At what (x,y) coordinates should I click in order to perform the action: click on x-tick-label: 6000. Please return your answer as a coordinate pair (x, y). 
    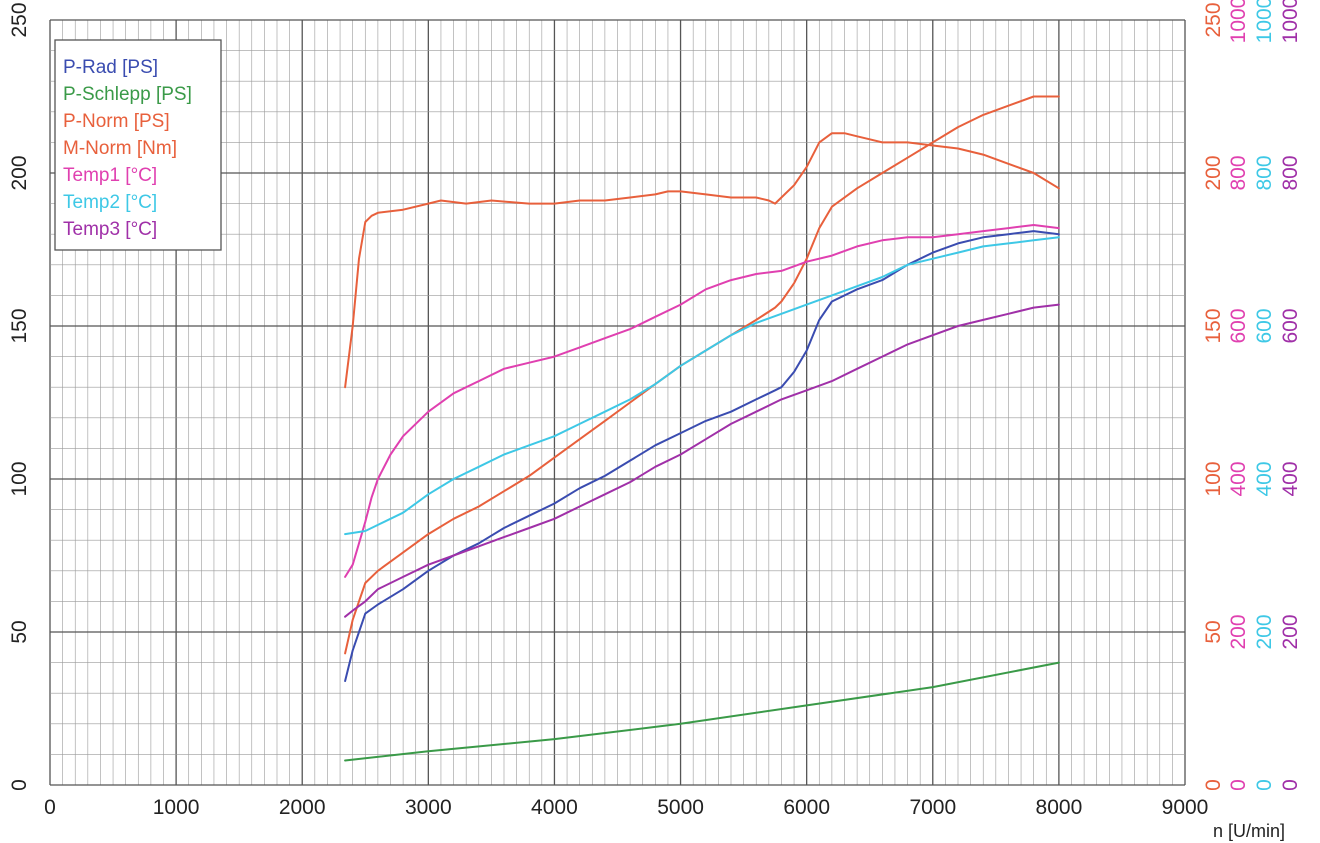
    Looking at the image, I should click on (806, 807).